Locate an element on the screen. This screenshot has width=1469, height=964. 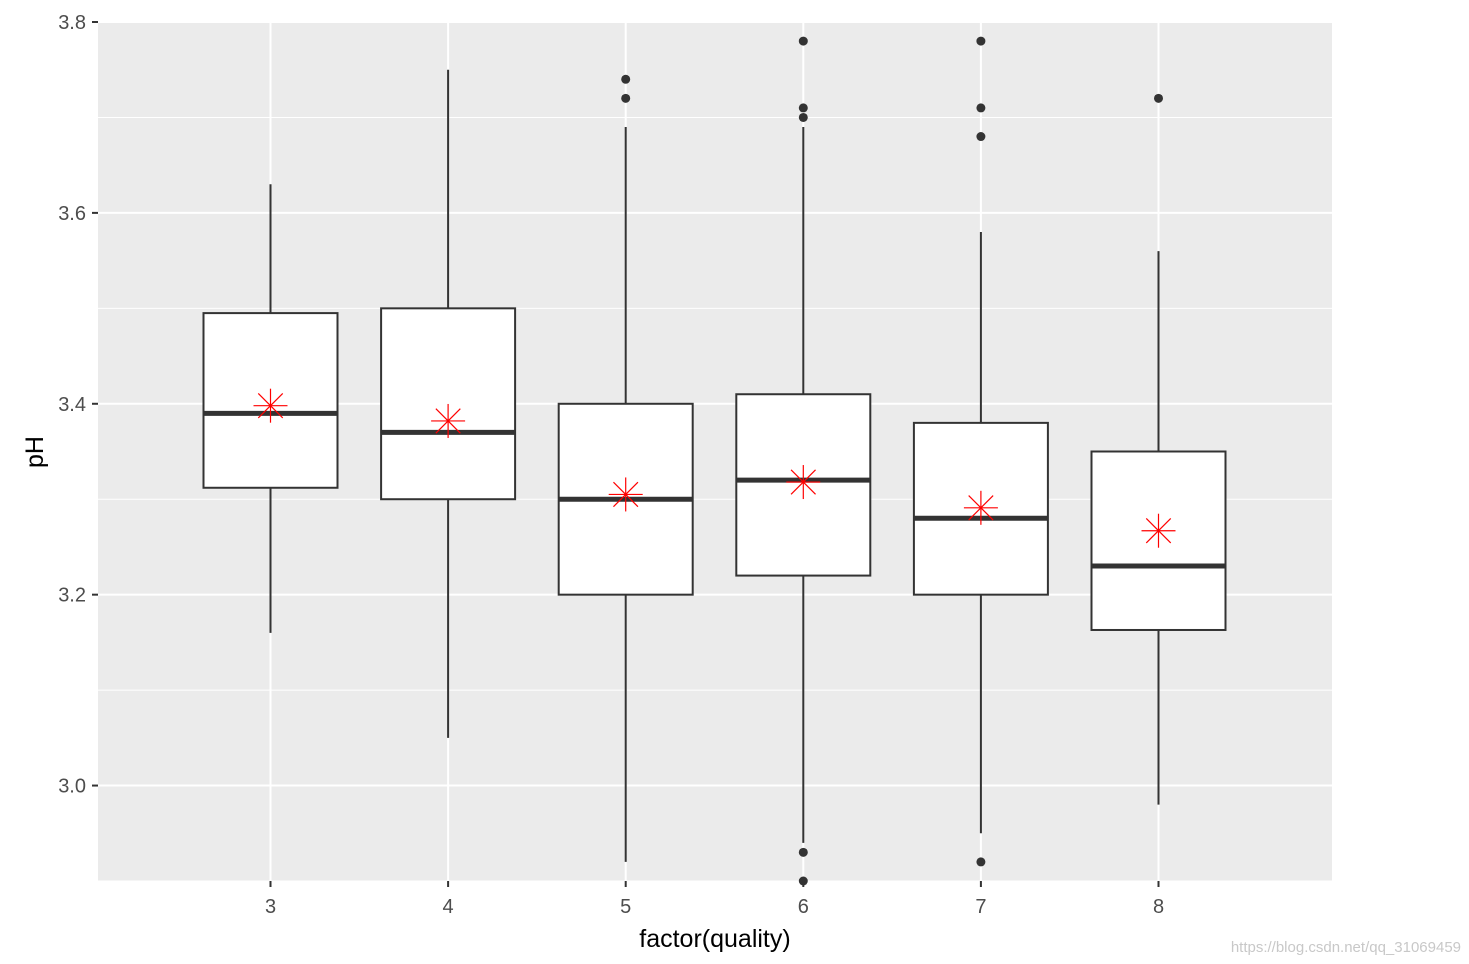
watermark: https://blog.csdn.net/qq_31069459 is located at coordinates (1345, 947).